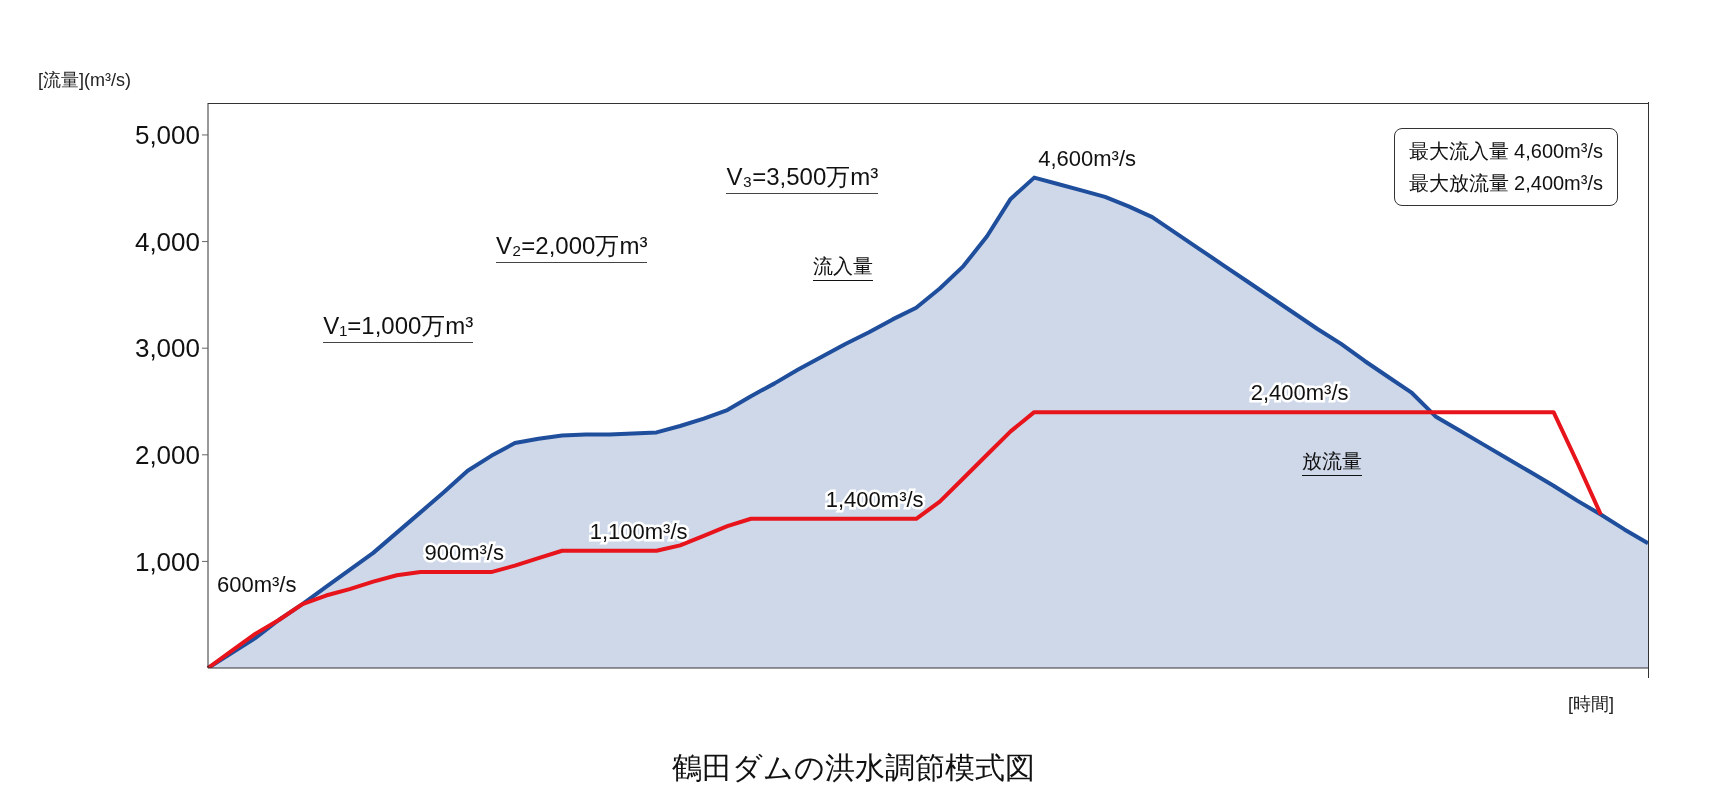  I want to click on data-label: 600m³/s, so click(256, 585).